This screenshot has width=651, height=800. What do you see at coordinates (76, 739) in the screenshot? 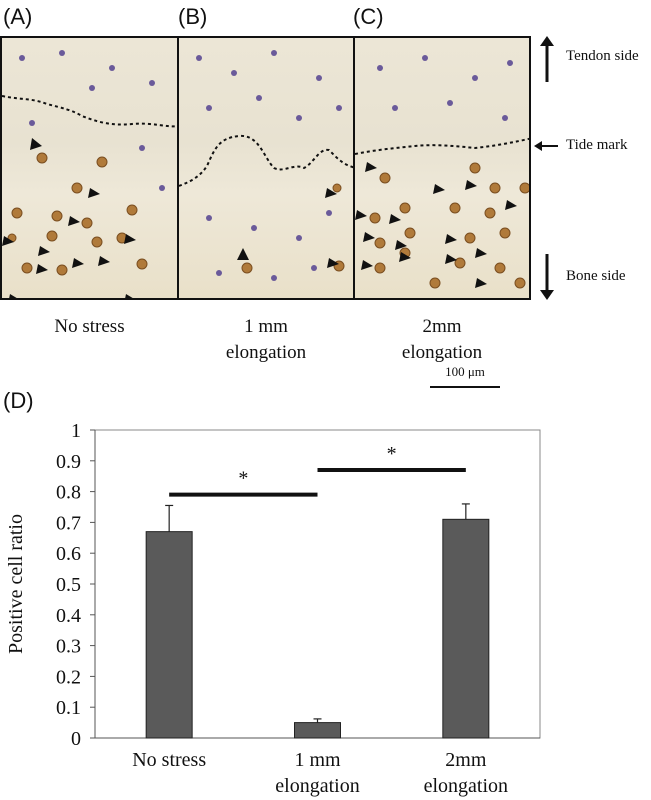
I see `y-tick-label: 0` at bounding box center [76, 739].